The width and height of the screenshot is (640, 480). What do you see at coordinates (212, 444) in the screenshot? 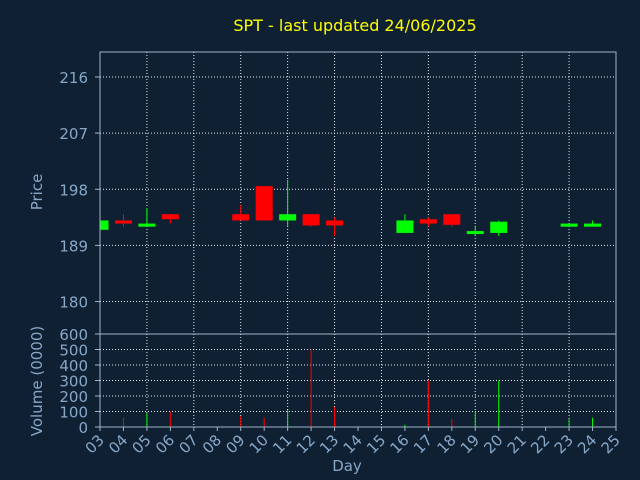
I see `x-tick-label: 08` at bounding box center [212, 444].